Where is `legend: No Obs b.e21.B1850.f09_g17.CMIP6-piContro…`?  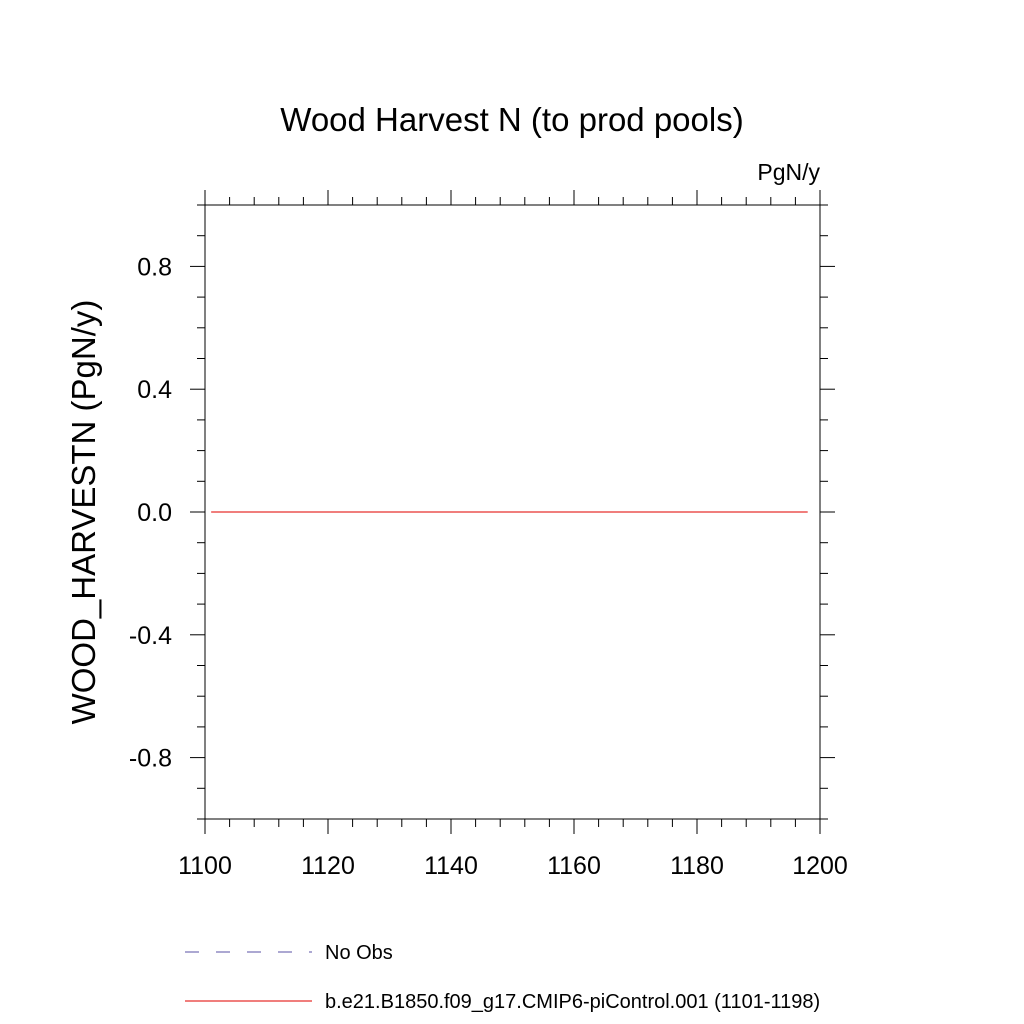
legend: No Obs b.e21.B1850.f09_g17.CMIP6-piContro… is located at coordinates (502, 977).